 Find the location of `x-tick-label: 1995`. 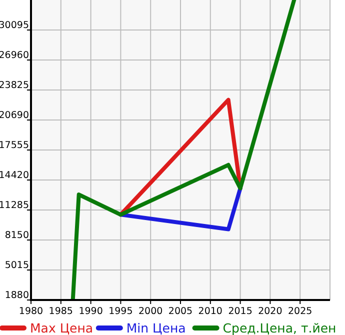

x-tick-label: 1995 is located at coordinates (120, 311).